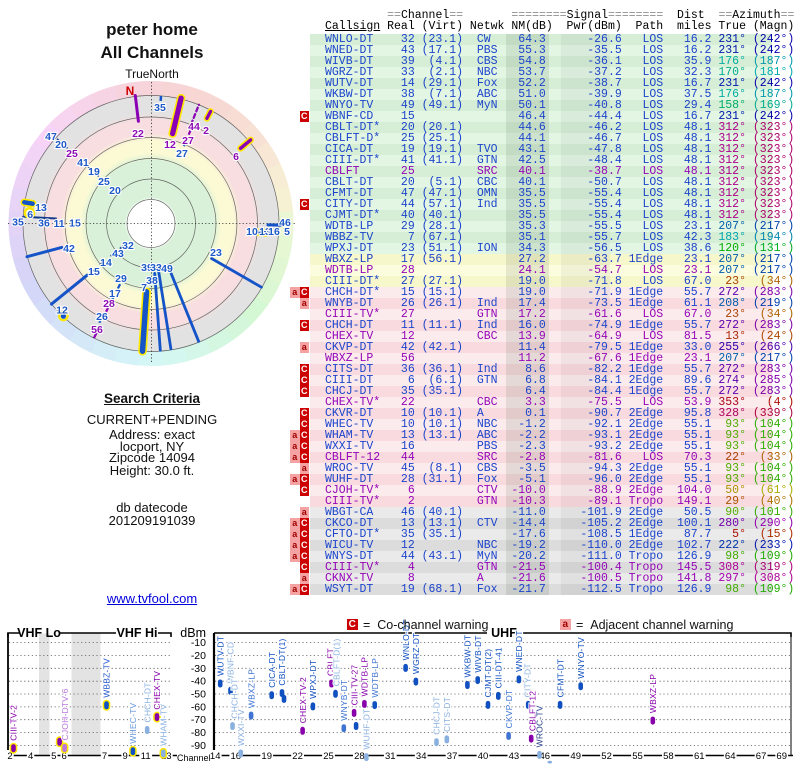 This screenshot has width=800, height=768. I want to click on svg-text: -30, so click(198, 669).